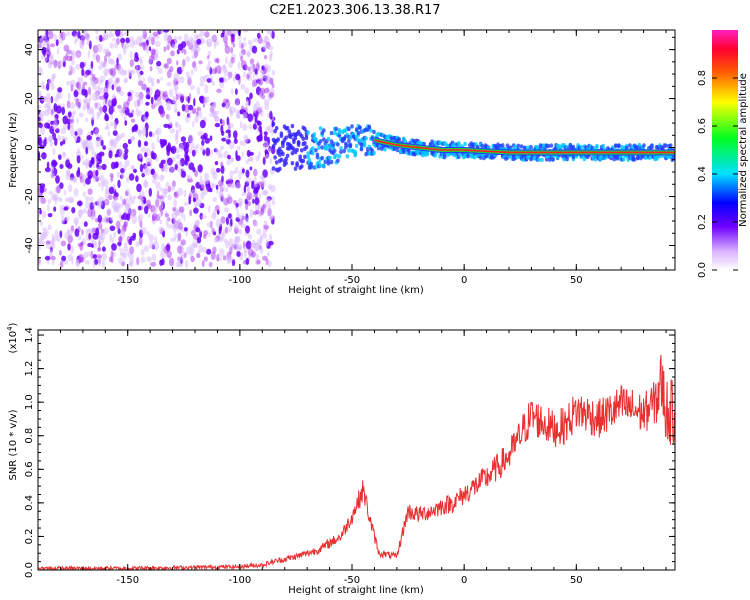 The height and width of the screenshot is (600, 750). I want to click on x-tick-label: -100, so click(240, 580).